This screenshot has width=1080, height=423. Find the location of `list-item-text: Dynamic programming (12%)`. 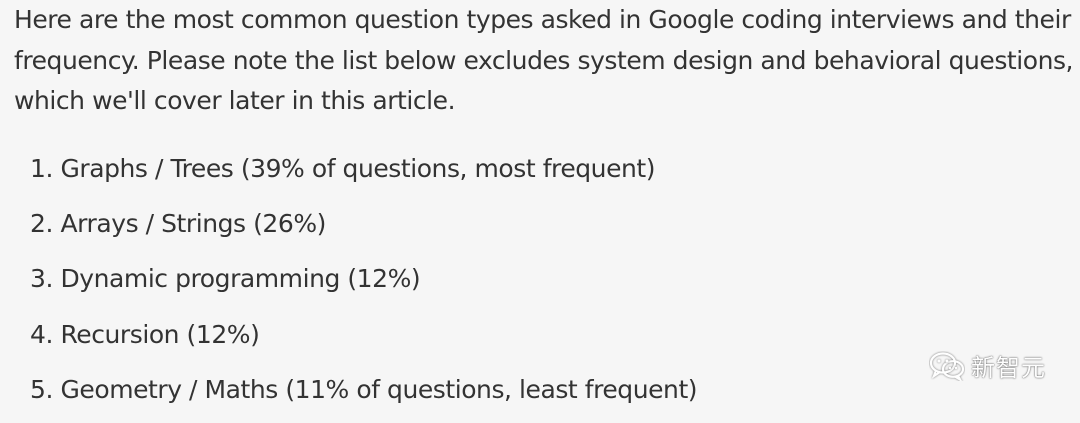

list-item-text: Dynamic programming (12%) is located at coordinates (240, 279).